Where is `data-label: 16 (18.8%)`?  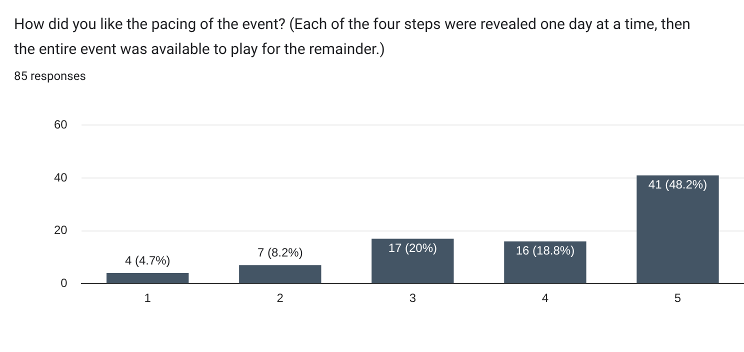 data-label: 16 (18.8%) is located at coordinates (545, 251).